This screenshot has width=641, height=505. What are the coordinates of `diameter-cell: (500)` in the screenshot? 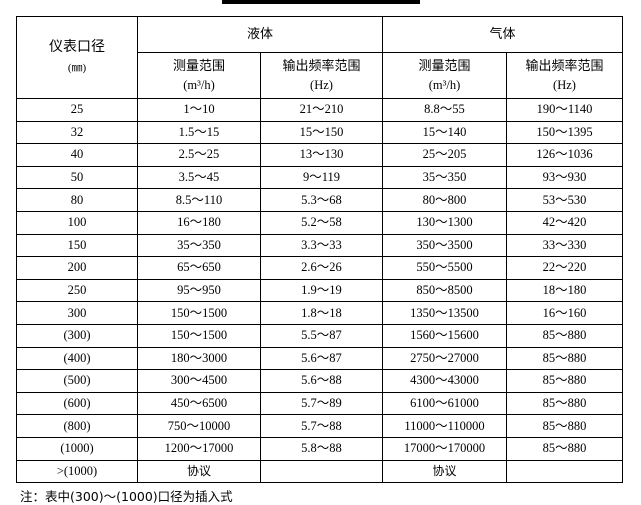 It's located at (77, 381).